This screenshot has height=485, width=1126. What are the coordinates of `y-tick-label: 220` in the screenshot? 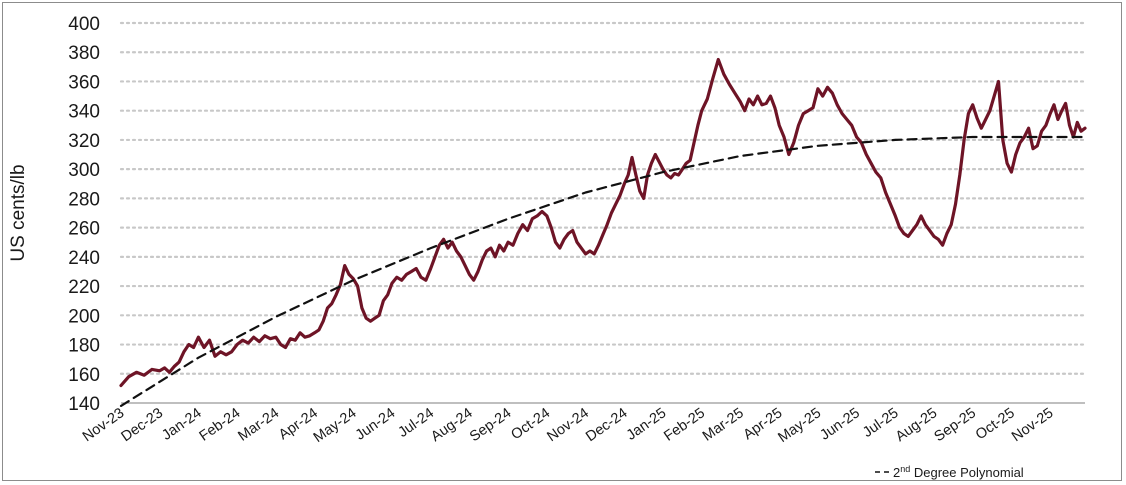 It's located at (84, 287).